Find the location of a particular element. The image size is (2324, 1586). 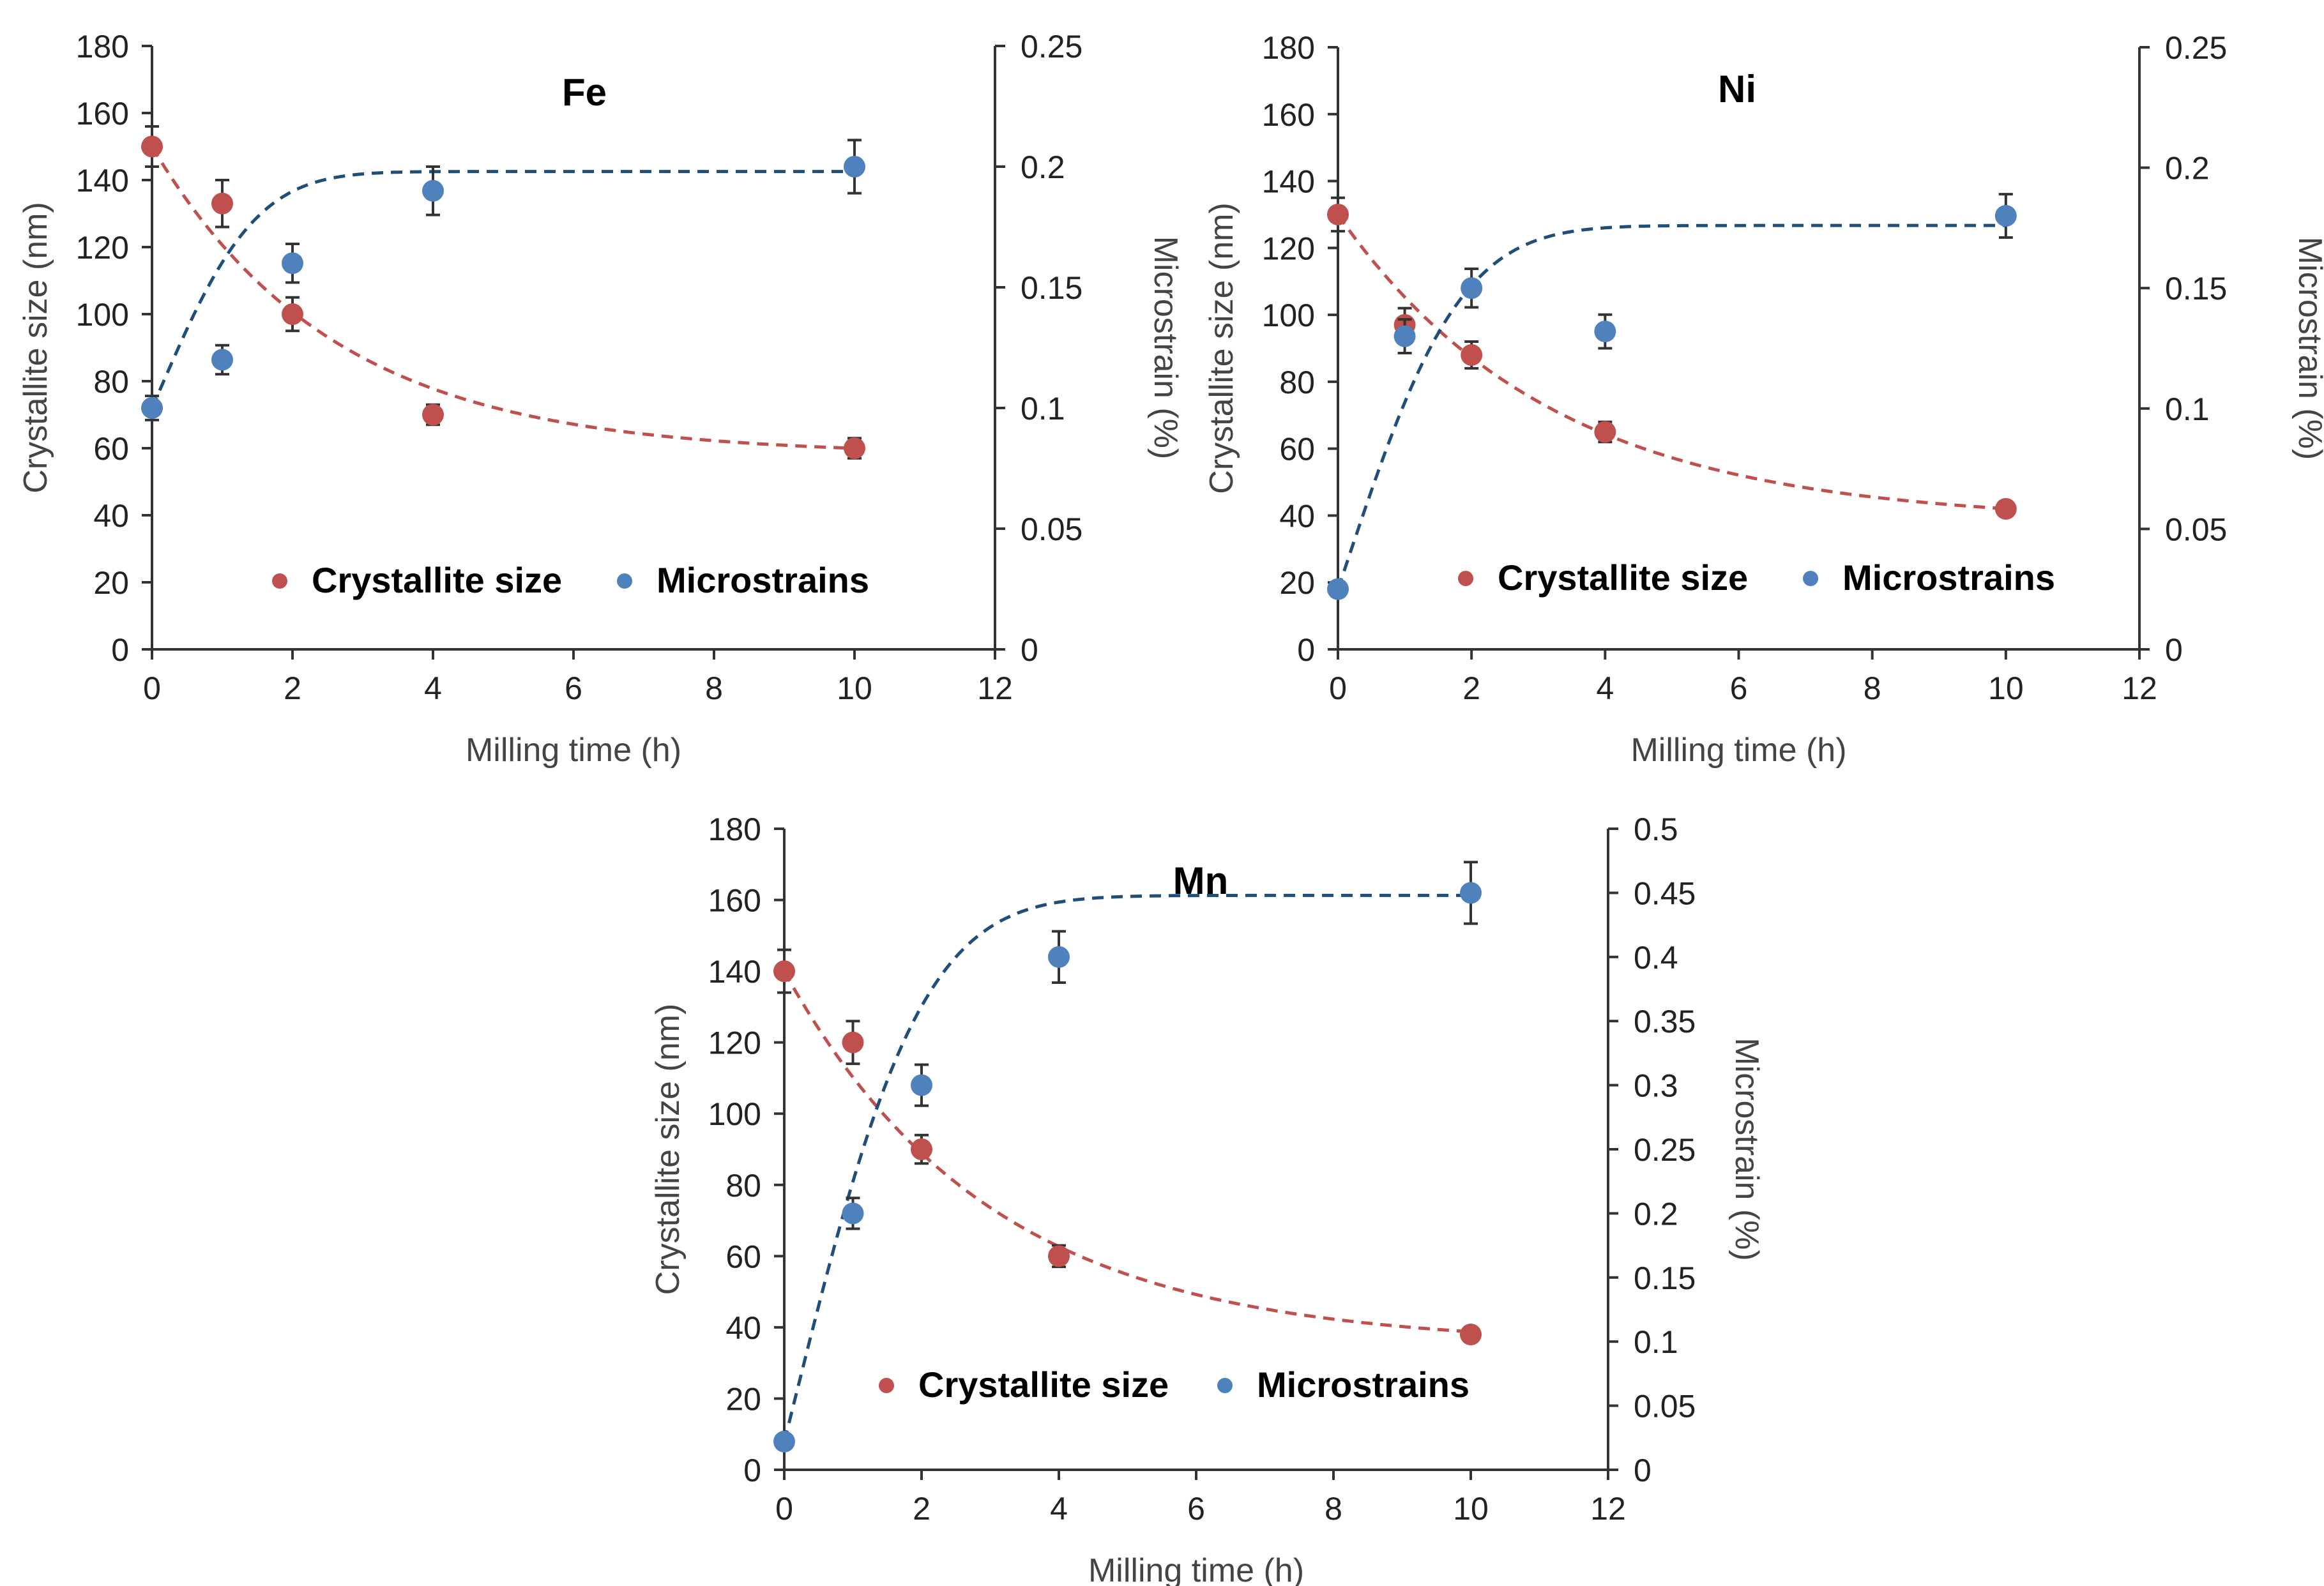

x-axis-title: Milling time (h) is located at coordinates (1738, 750).